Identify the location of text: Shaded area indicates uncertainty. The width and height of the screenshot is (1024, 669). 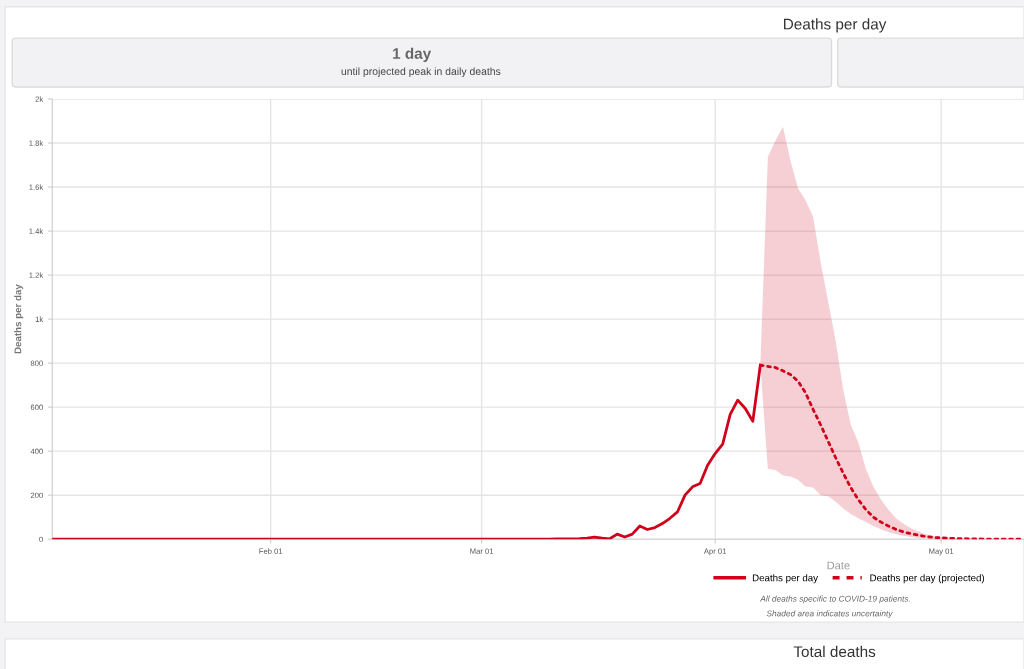
(829, 614).